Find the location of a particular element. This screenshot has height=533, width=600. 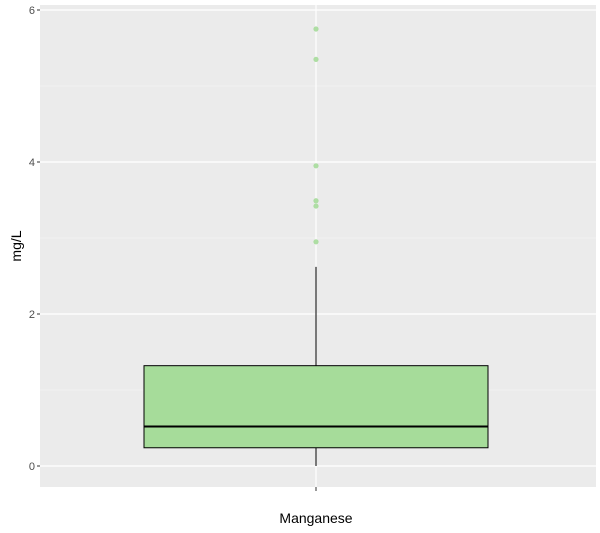

y-tick-label: 6 is located at coordinates (32, 11).